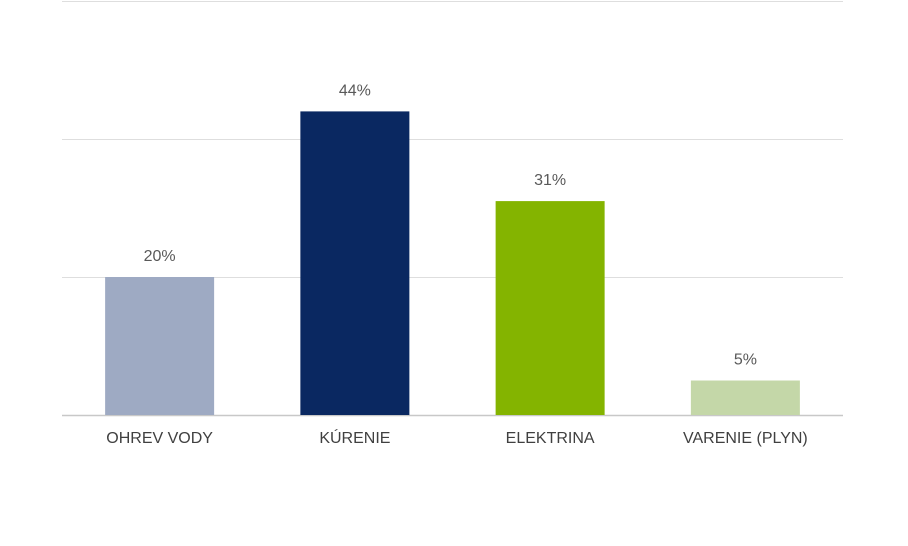 This screenshot has width=908, height=546. What do you see at coordinates (550, 438) in the screenshot?
I see `category-label-3: ELEKTRINA` at bounding box center [550, 438].